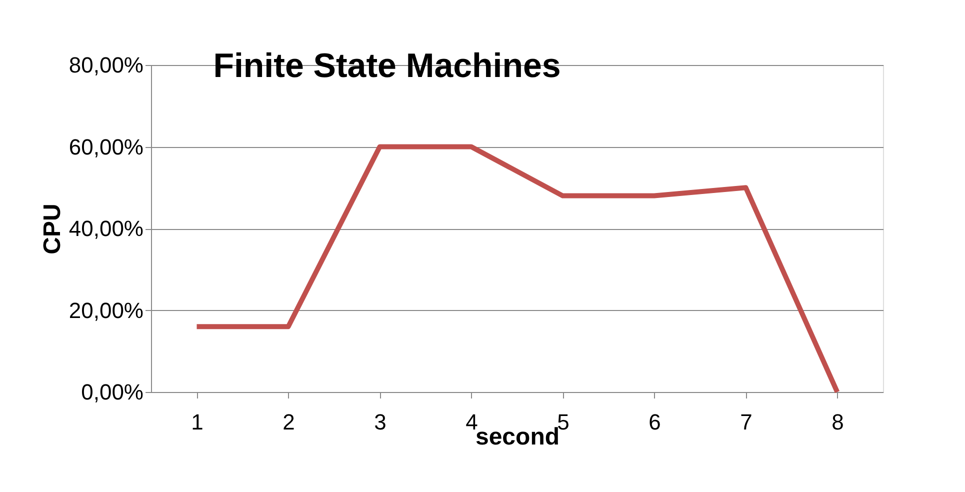  What do you see at coordinates (472, 422) in the screenshot?
I see `x-tick-label: 4` at bounding box center [472, 422].